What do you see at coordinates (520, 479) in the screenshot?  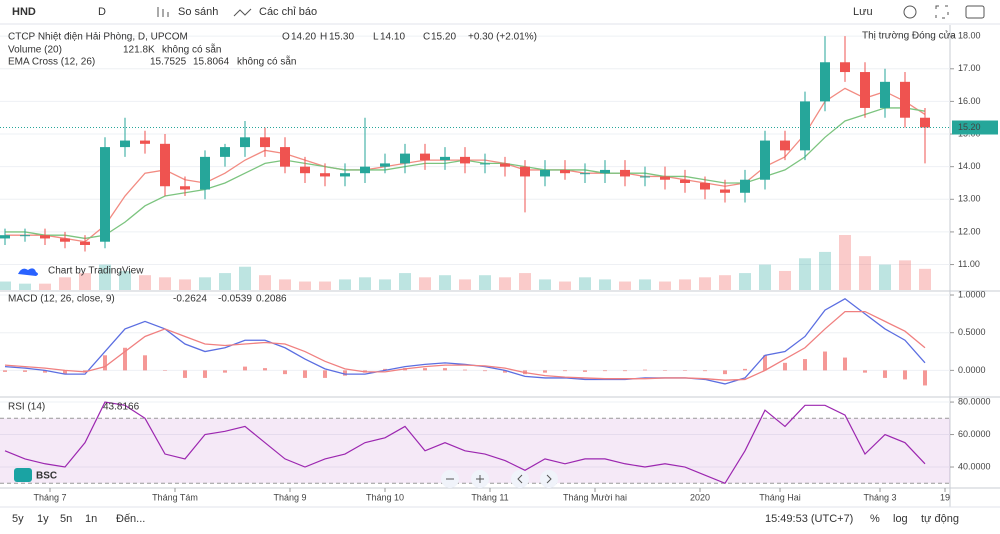 I see `scroll-left` at bounding box center [520, 479].